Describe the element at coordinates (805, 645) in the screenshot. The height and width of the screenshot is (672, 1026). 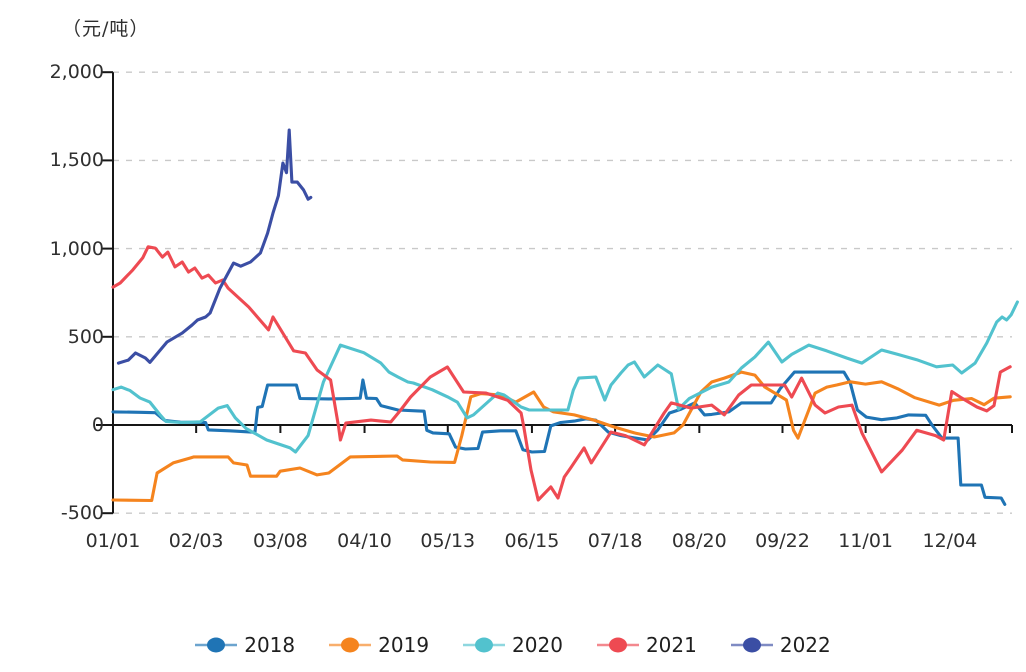
I see `legend-label: 2022` at that location.